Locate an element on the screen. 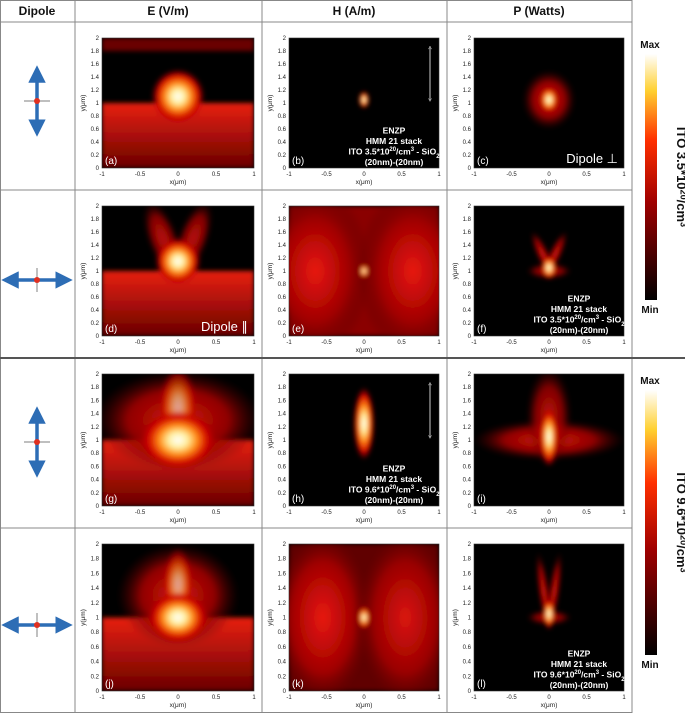  text-run: 3 is located at coordinates (682, 224).